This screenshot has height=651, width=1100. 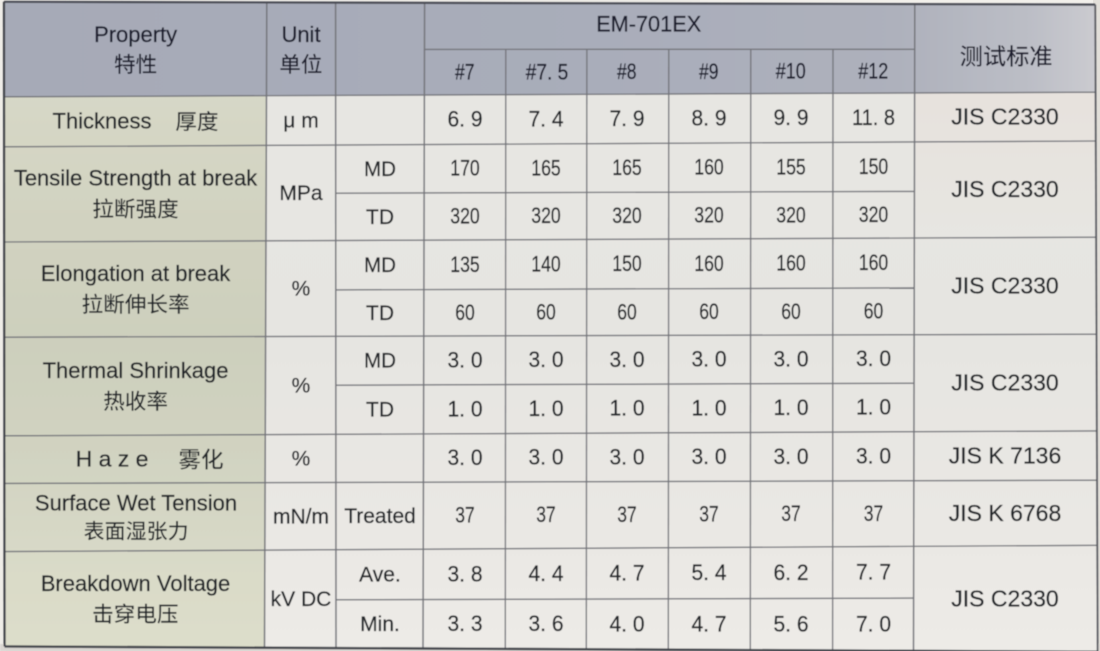 I want to click on svg-text: 8. 9, so click(x=709, y=118).